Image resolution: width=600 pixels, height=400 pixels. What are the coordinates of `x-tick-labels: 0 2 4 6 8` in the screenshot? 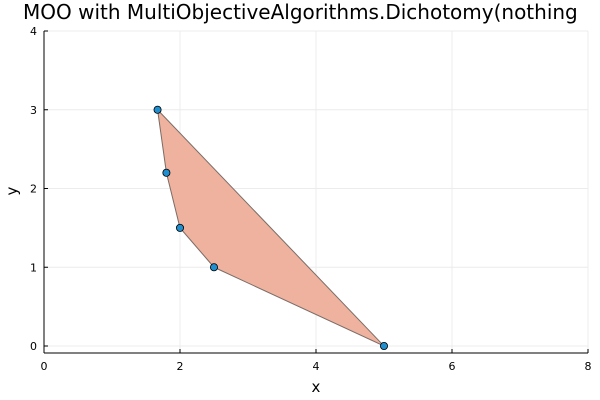 It's located at (316, 366).